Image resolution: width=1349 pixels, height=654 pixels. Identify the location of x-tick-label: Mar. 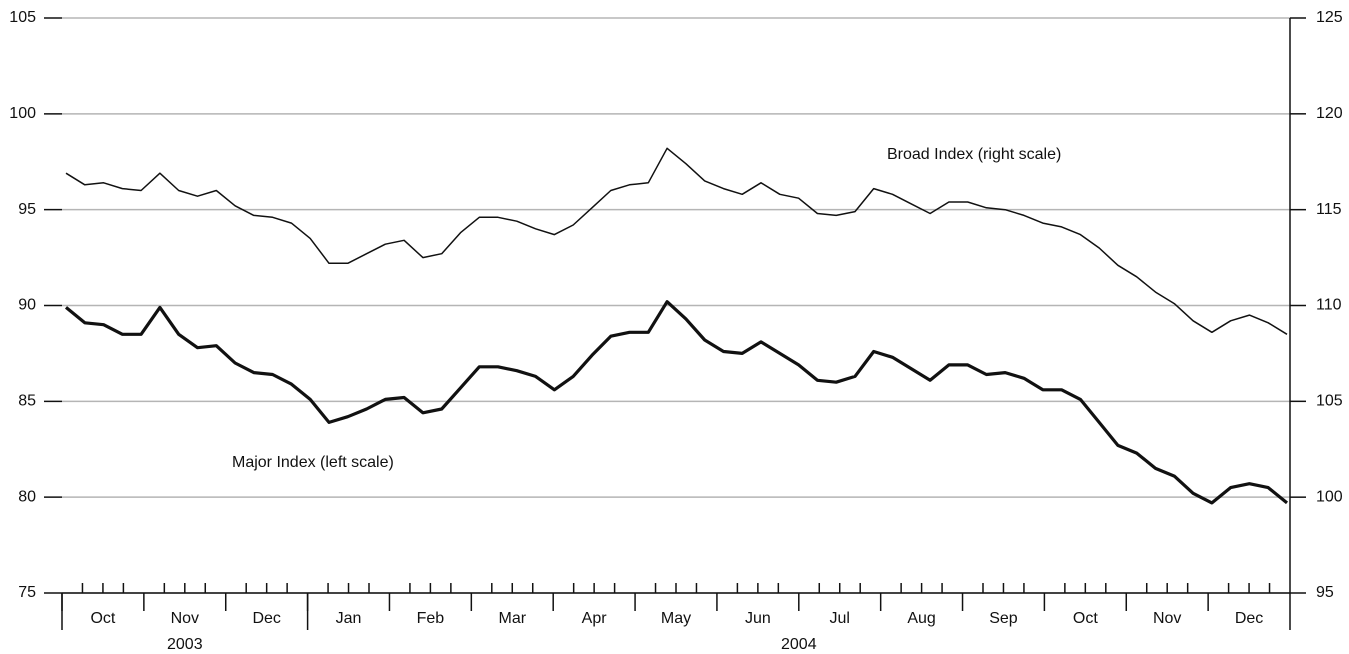
(512, 618).